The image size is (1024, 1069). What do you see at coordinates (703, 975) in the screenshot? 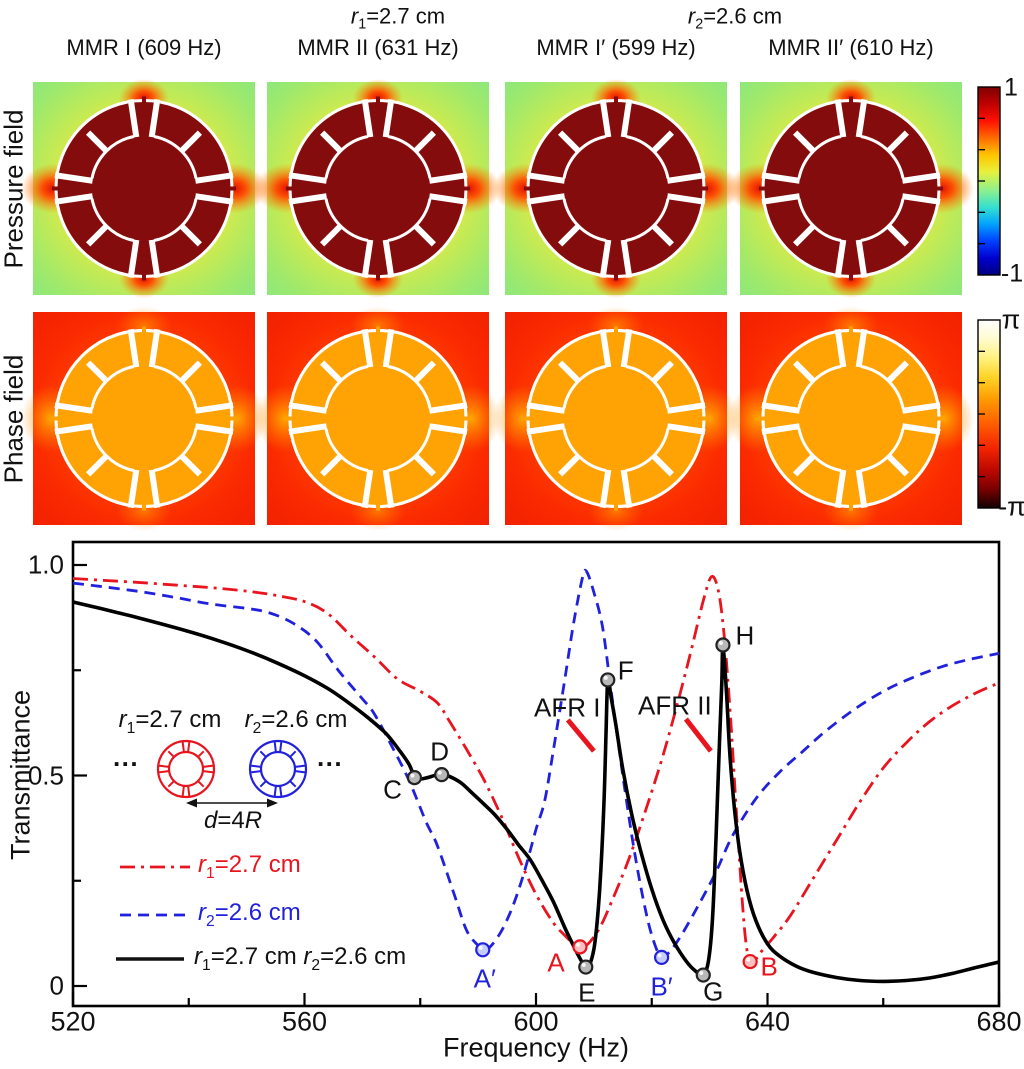
I see `marker-G` at bounding box center [703, 975].